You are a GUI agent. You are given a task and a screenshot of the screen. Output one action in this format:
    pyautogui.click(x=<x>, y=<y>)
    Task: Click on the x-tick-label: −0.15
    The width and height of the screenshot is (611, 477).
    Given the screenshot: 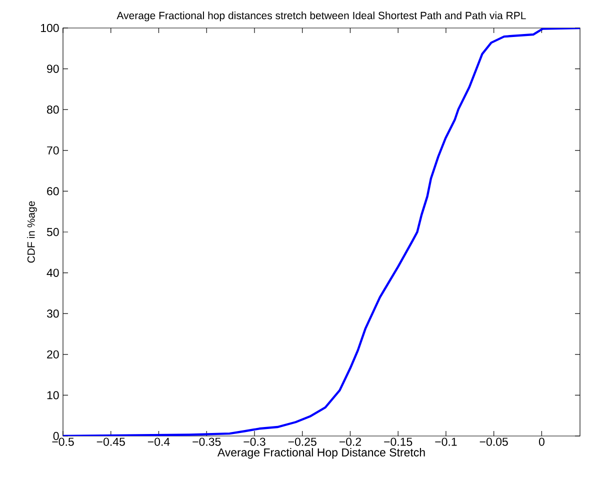 What is the action you would take?
    pyautogui.click(x=398, y=442)
    